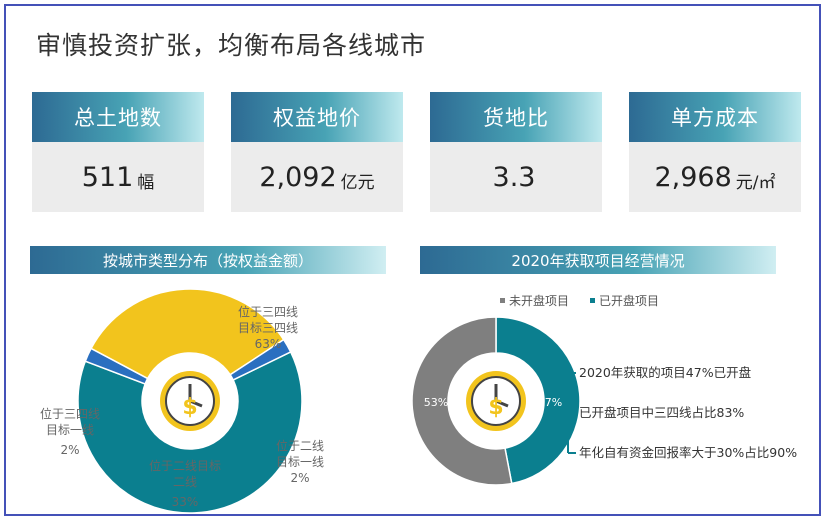 This screenshot has height=528, width=825. Describe the element at coordinates (118, 117) in the screenshot. I see `card-label: 总土地数` at that location.